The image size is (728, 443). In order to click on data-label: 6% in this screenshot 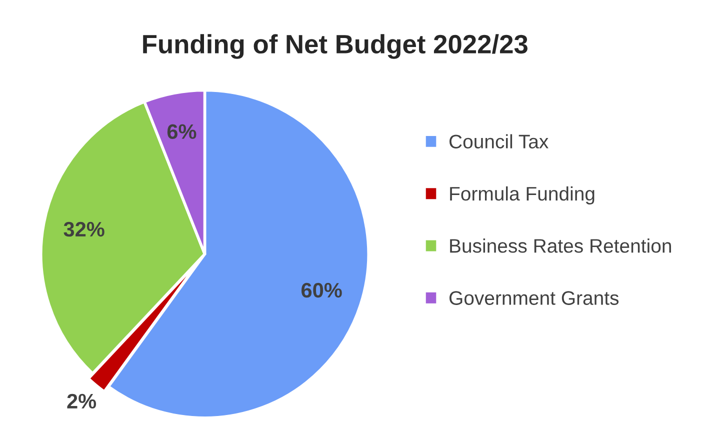, I will do `click(181, 131)`.